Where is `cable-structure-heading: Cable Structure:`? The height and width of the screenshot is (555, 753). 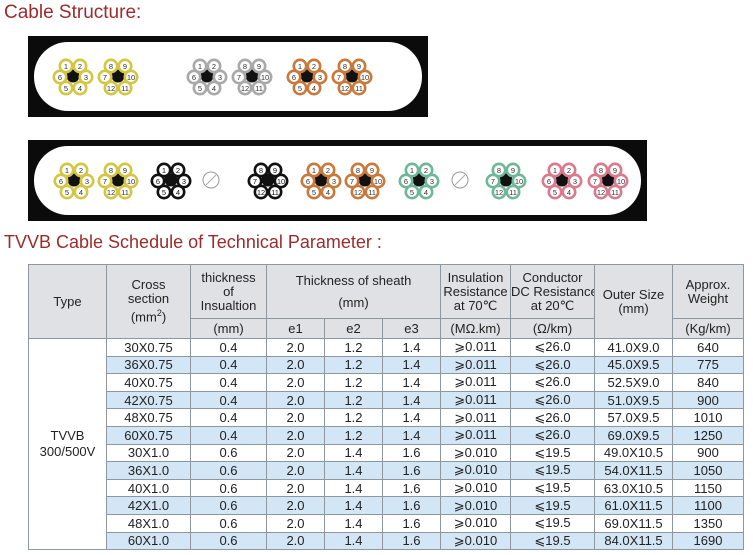
cable-structure-heading: Cable Structure: is located at coordinates (73, 12).